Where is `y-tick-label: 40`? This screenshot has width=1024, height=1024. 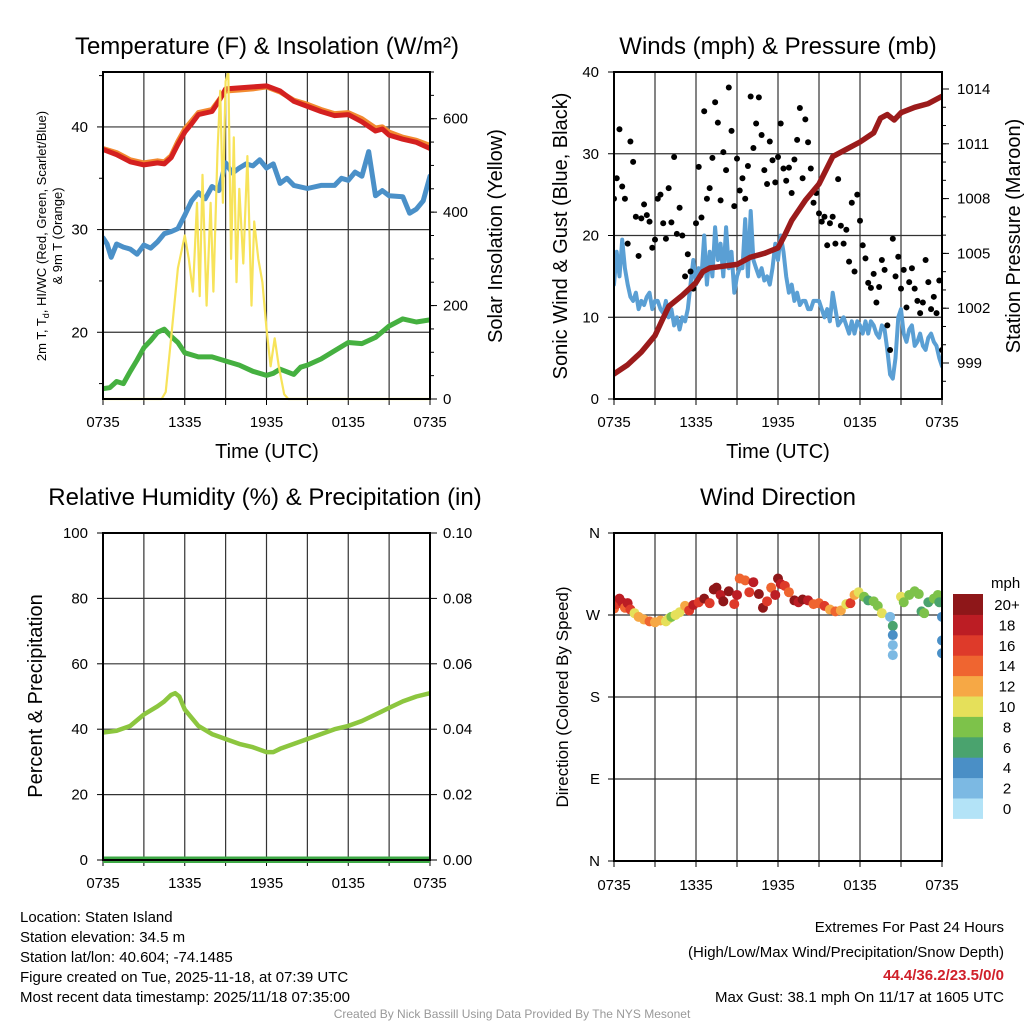 y-tick-label: 40 is located at coordinates (590, 72).